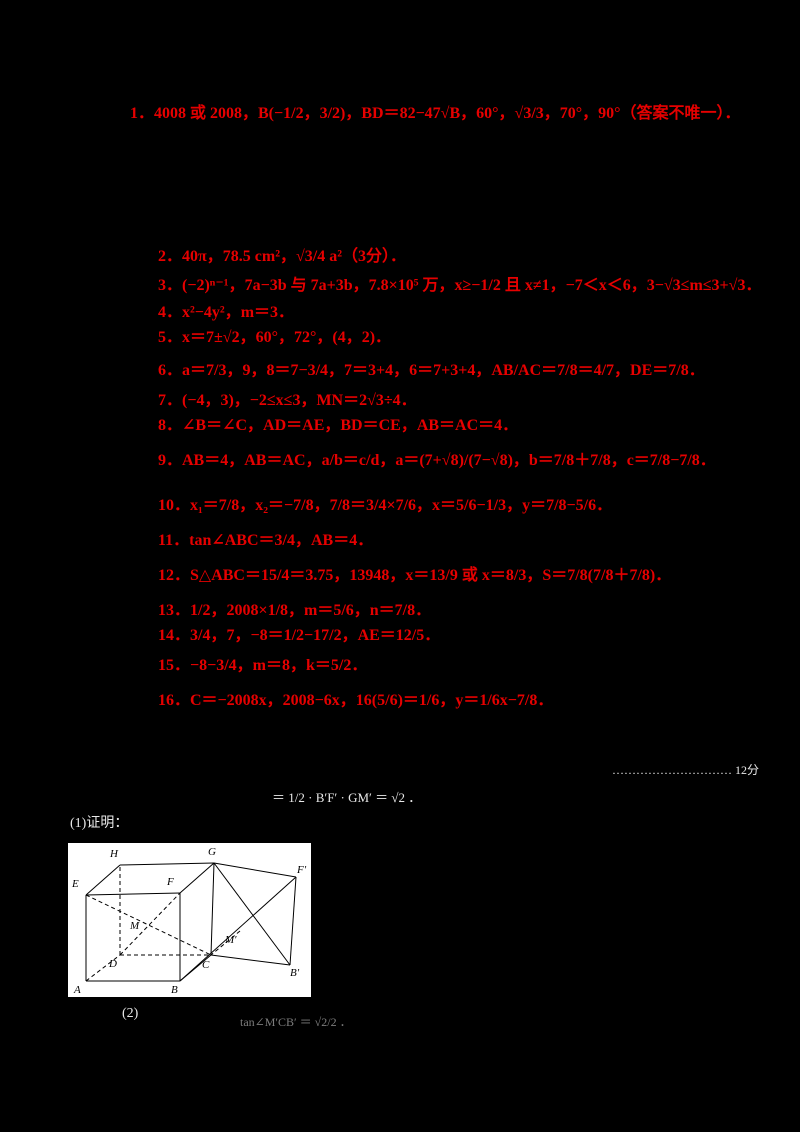 The image size is (800, 1132). I want to click on formula-line: ＝ 1/2 · B′F′ · GM′ ＝ √2 ．, so click(347, 797).